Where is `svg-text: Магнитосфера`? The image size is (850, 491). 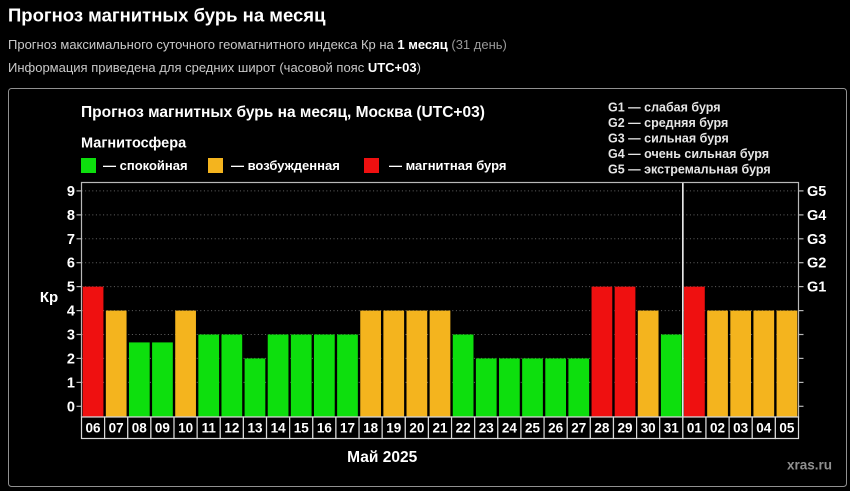 svg-text: Магнитосфера is located at coordinates (134, 144).